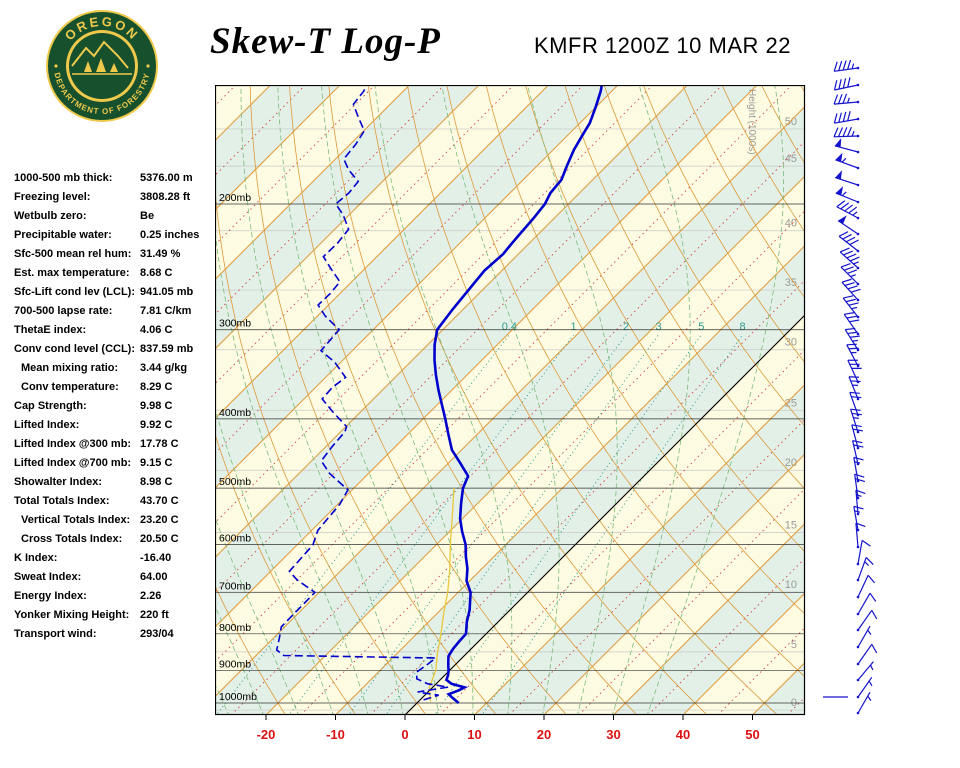 The width and height of the screenshot is (960, 768). Describe the element at coordinates (791, 224) in the screenshot. I see `height-label: 40` at that location.